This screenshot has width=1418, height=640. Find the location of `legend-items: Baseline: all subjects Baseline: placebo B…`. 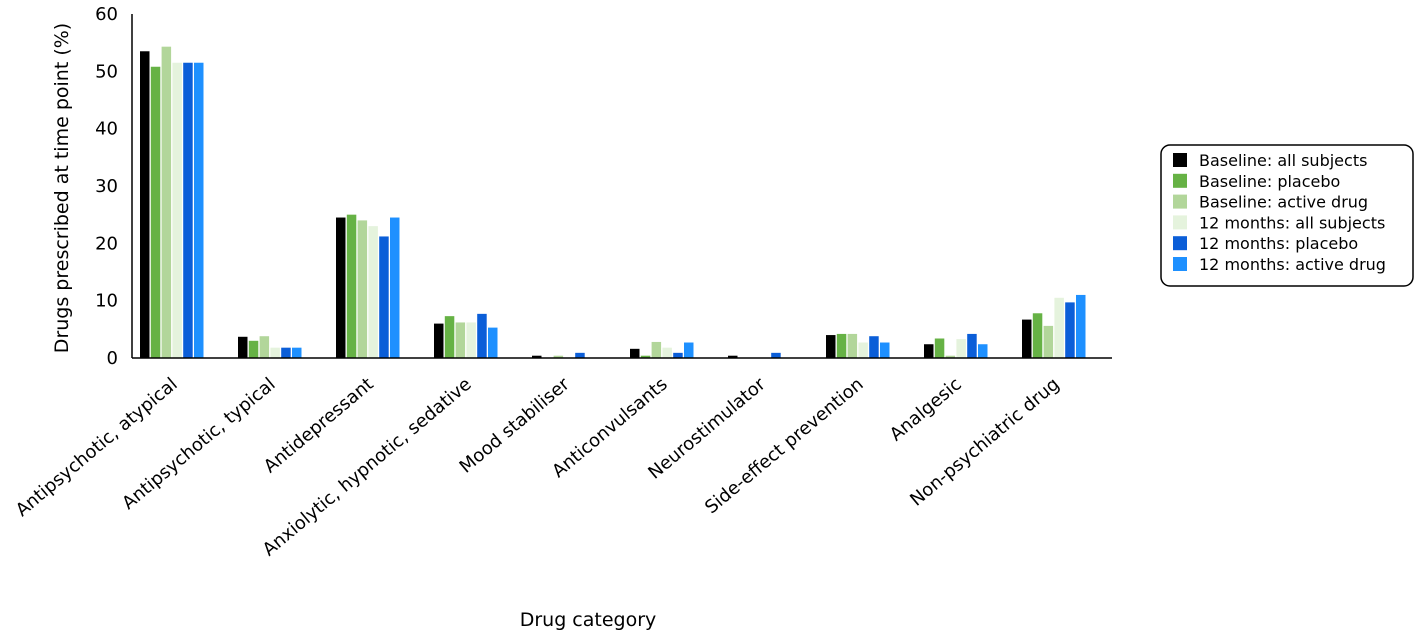

legend-items: Baseline: all subjects Baseline: placebo B… is located at coordinates (1279, 212).